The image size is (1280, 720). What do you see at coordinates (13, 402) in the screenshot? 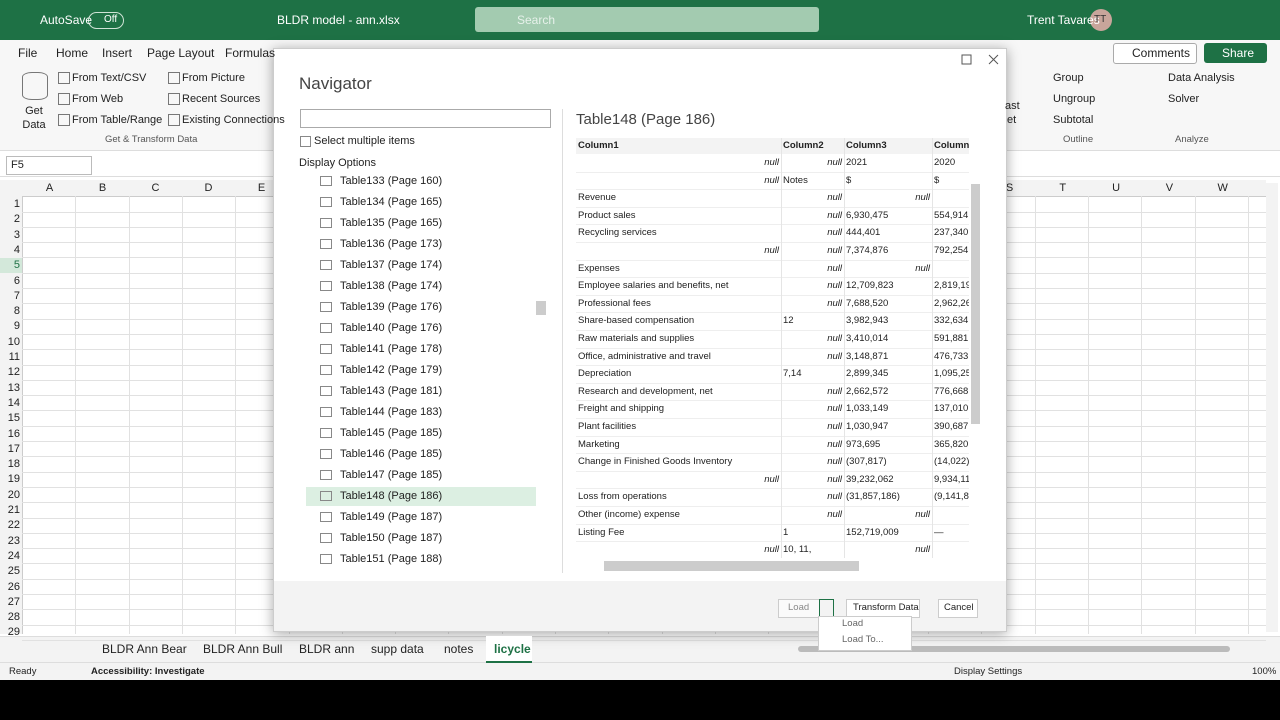
I see `row-header: 14` at bounding box center [13, 402].